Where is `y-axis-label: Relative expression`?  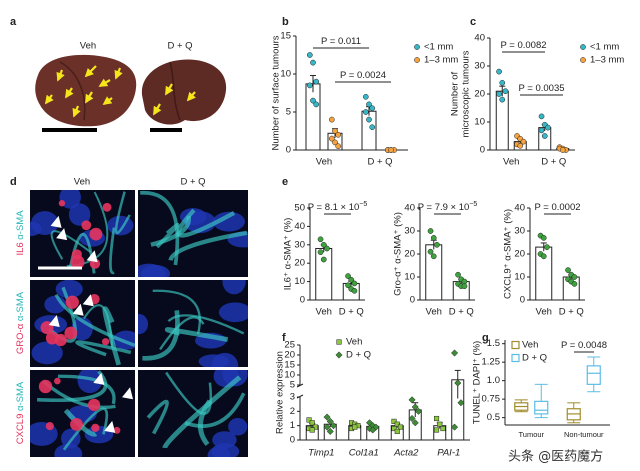
y-axis-label: Relative expression is located at coordinates (280, 392).